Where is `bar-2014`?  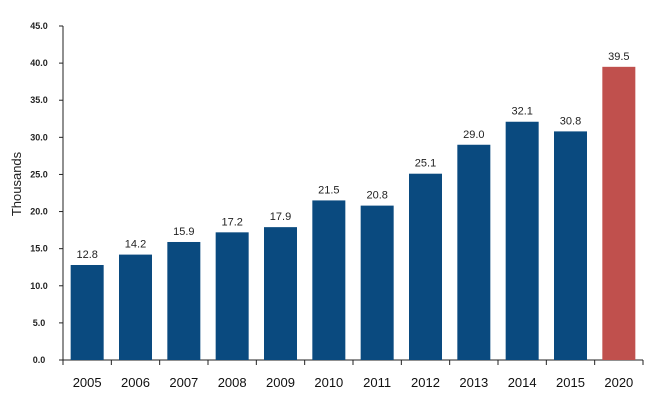 bar-2014 is located at coordinates (522, 240).